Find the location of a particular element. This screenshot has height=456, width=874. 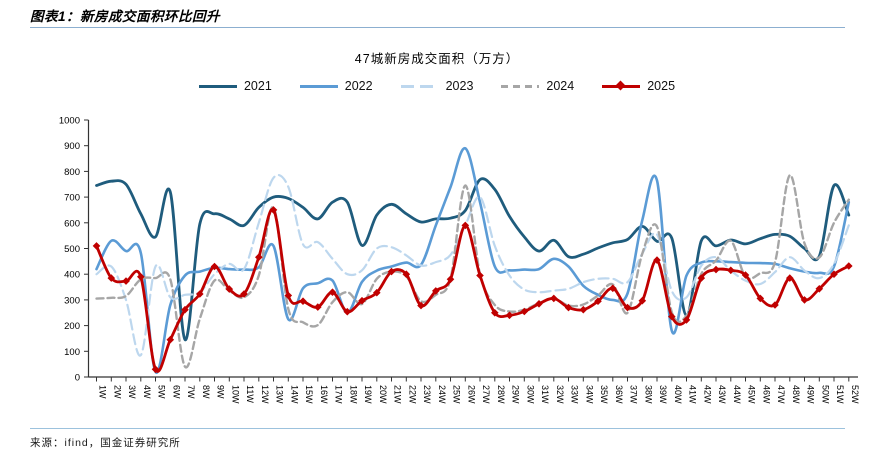

y-tick-label: 1000 is located at coordinates (69, 121).